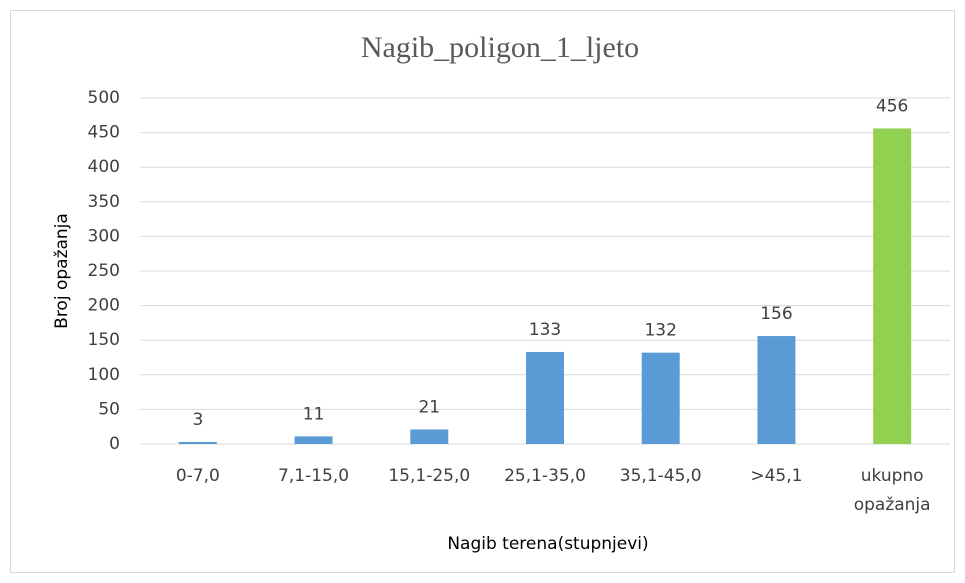  What do you see at coordinates (104, 167) in the screenshot?
I see `y-tick-label: 400` at bounding box center [104, 167].